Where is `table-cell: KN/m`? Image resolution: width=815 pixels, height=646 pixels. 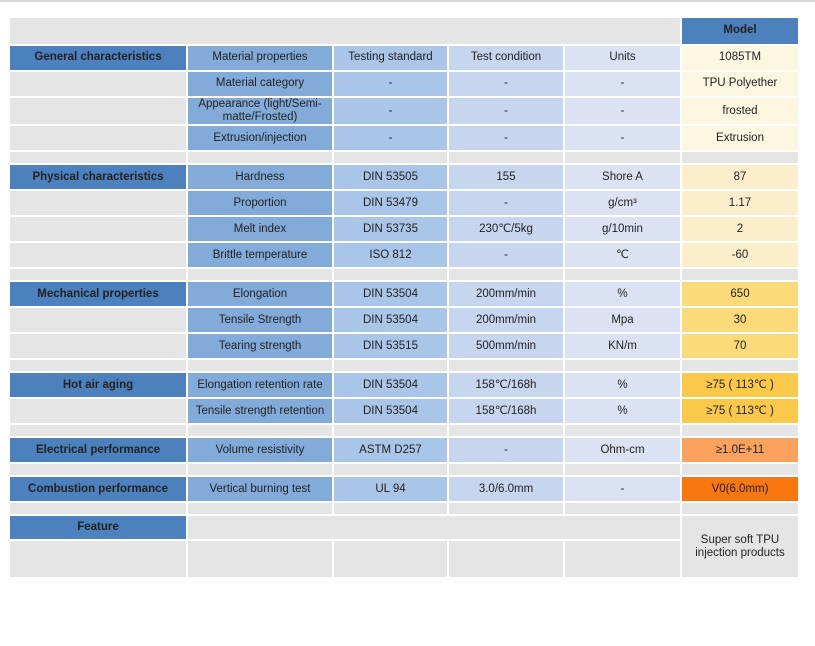
table-cell: KN/m is located at coordinates (622, 346).